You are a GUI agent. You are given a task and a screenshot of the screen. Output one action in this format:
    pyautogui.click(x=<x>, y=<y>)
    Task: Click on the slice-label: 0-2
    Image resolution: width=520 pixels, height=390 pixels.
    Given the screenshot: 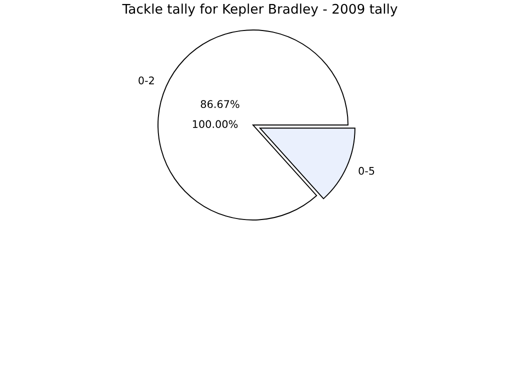 What is the action you would take?
    pyautogui.click(x=146, y=80)
    